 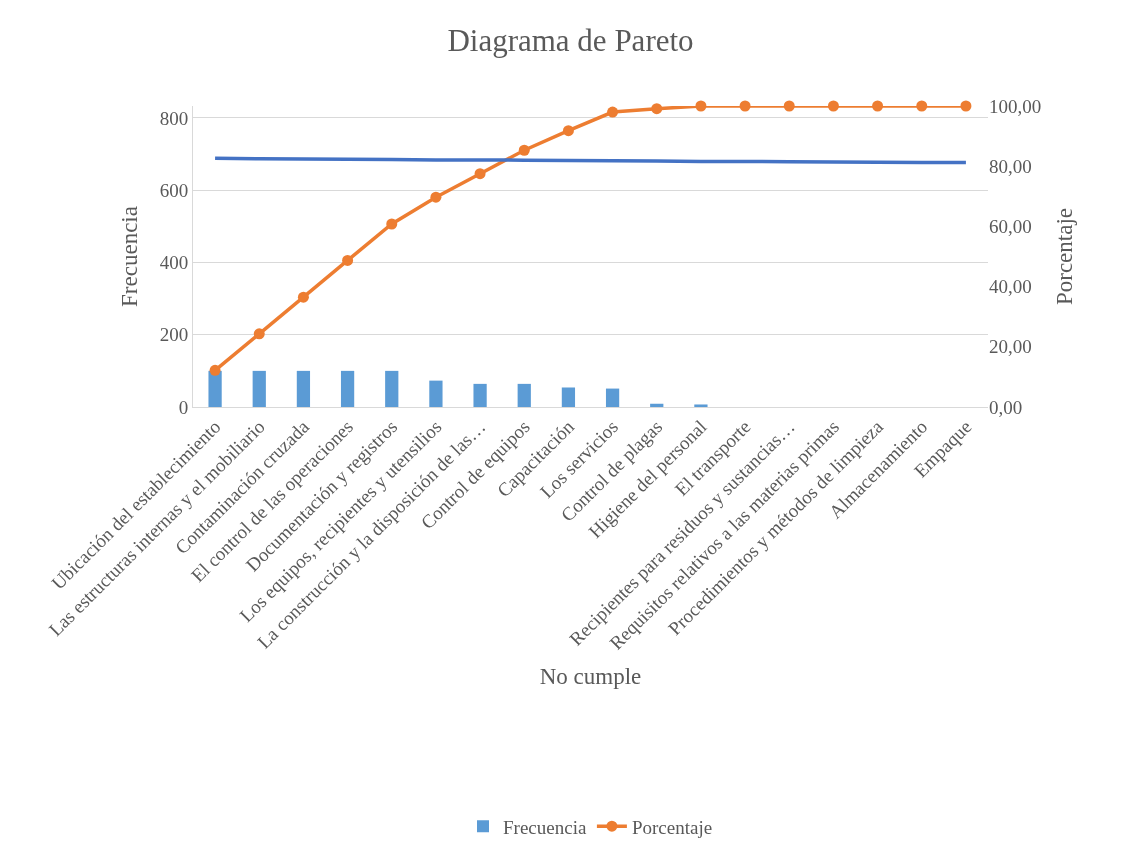 I want to click on y-tick-label: 200, so click(x=174, y=335).